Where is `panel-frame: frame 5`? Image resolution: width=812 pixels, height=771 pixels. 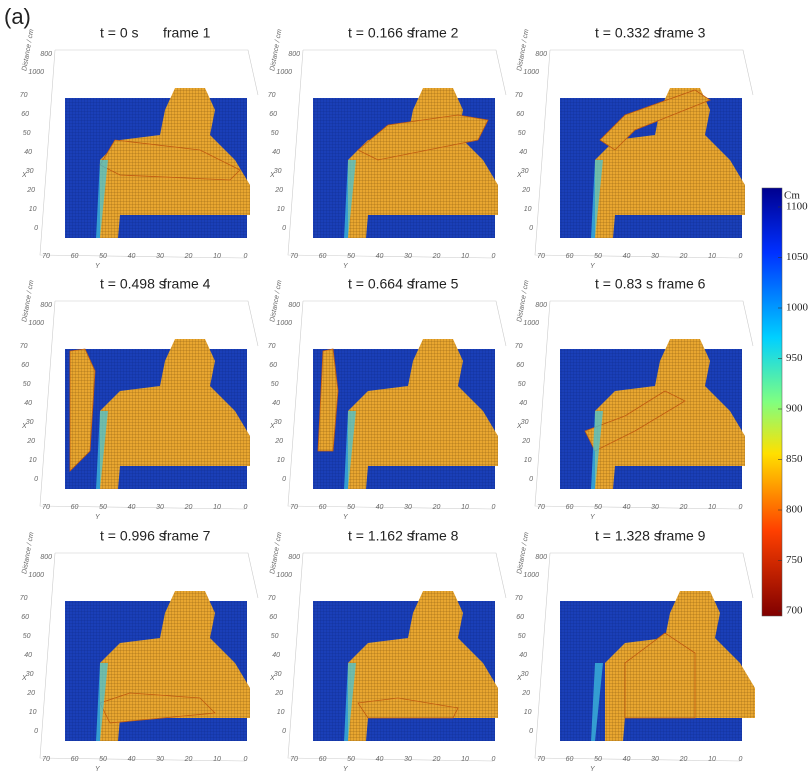
panel-frame: frame 5 is located at coordinates (435, 284).